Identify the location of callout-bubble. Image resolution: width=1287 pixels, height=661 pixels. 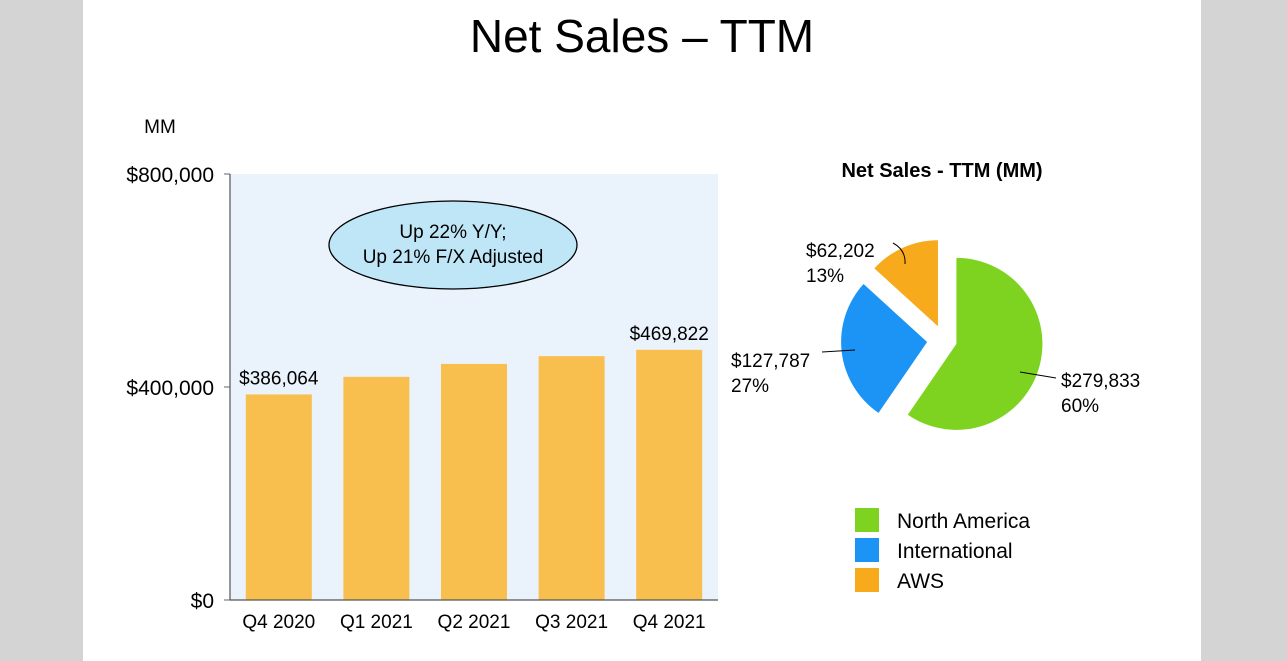
(453, 245).